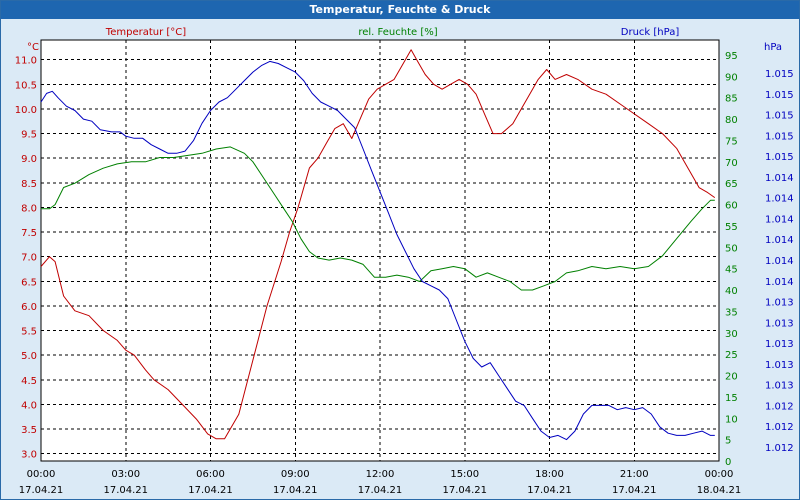 This screenshot has width=800, height=500. I want to click on humidity-tick-label: 5, so click(728, 441).